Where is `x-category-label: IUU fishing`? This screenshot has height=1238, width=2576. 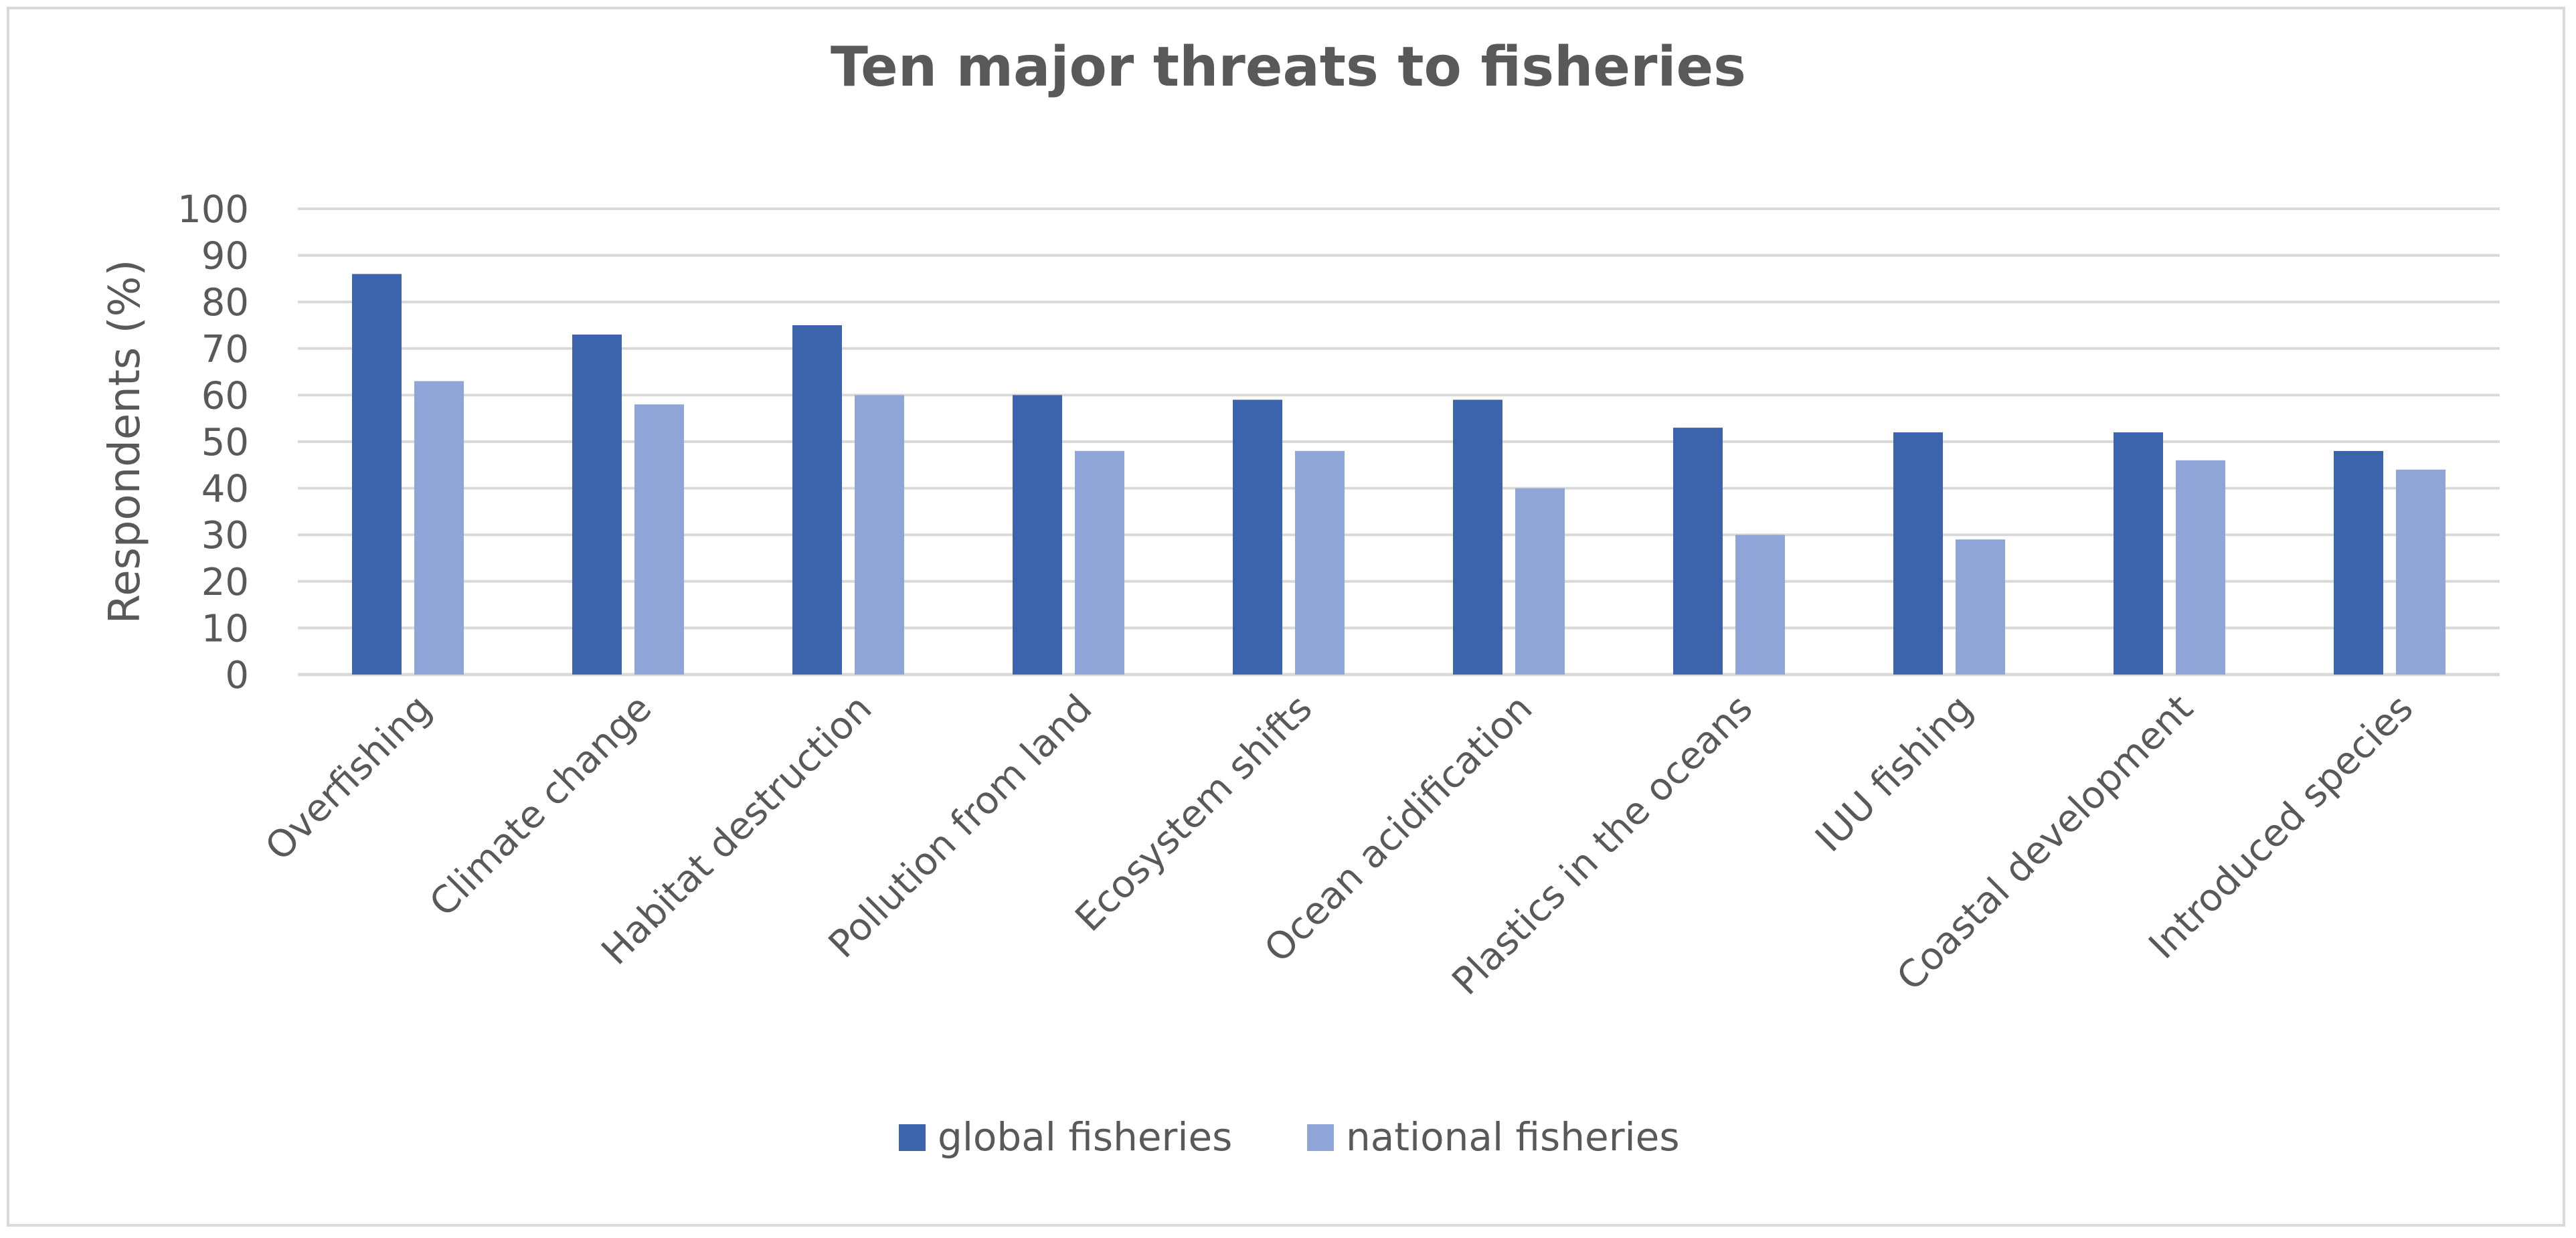
x-category-label: IUU fishing is located at coordinates (1894, 774).